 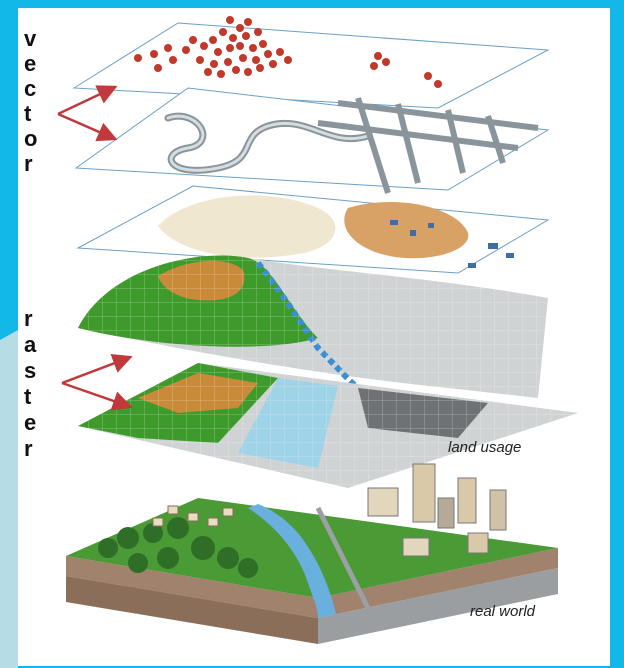 I want to click on vector-letter: t, so click(x=28, y=113).